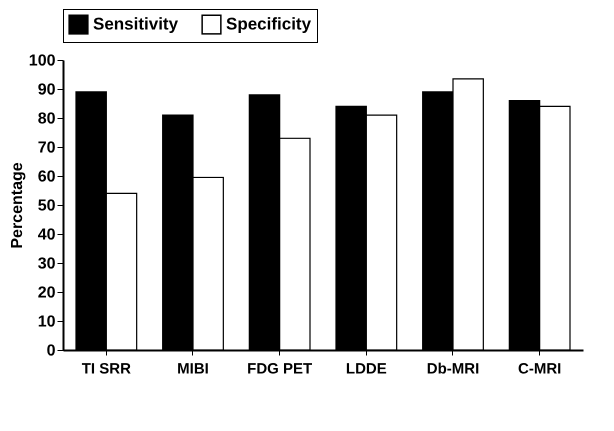  Describe the element at coordinates (279, 369) in the screenshot. I see `x-tick-label: FDG PET` at that location.